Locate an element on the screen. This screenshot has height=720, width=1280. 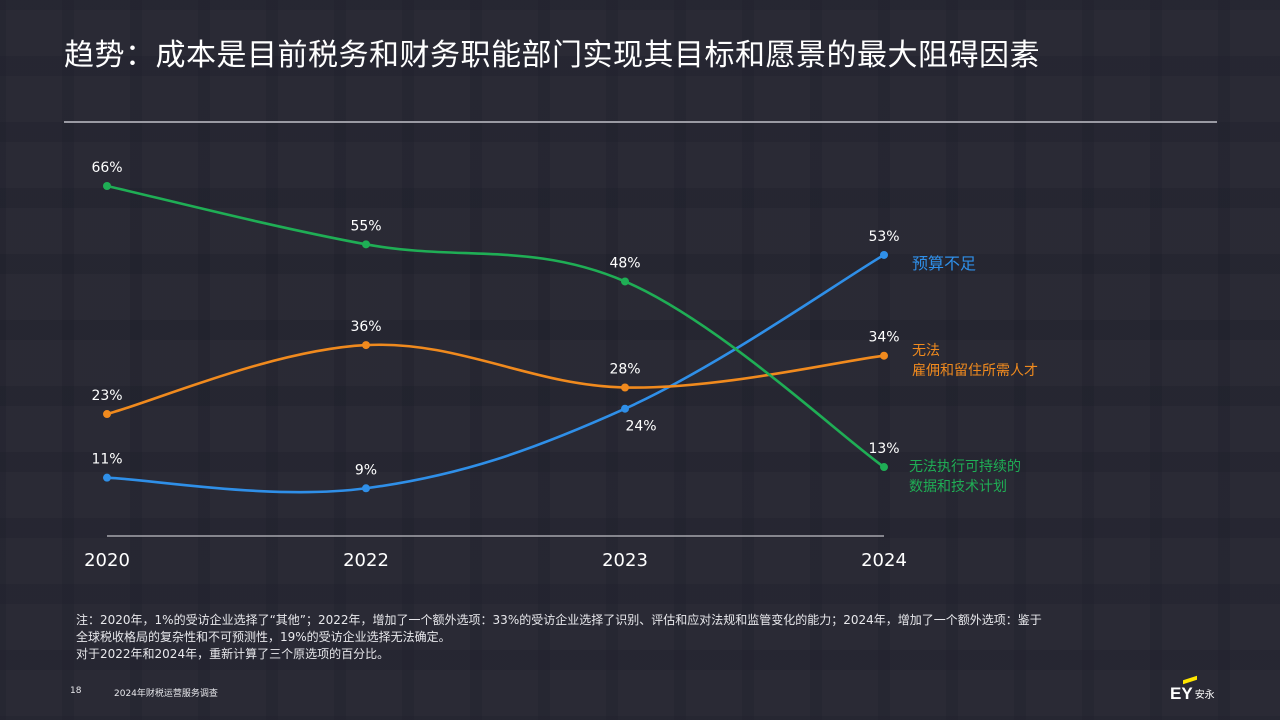
page-title: 趋势：成本是目前税务和财务职能部门实现其目标和愿景的最大阻碍因素 is located at coordinates (552, 55).